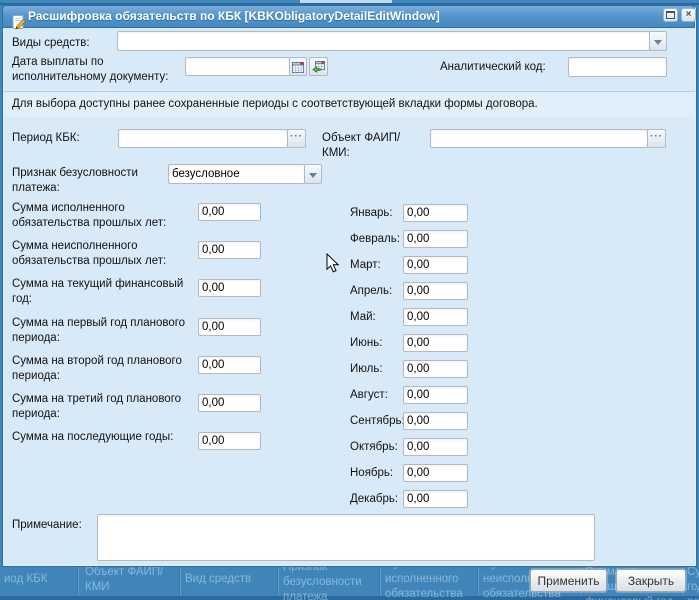  What do you see at coordinates (346, 1) in the screenshot?
I see `background-fragment` at bounding box center [346, 1].